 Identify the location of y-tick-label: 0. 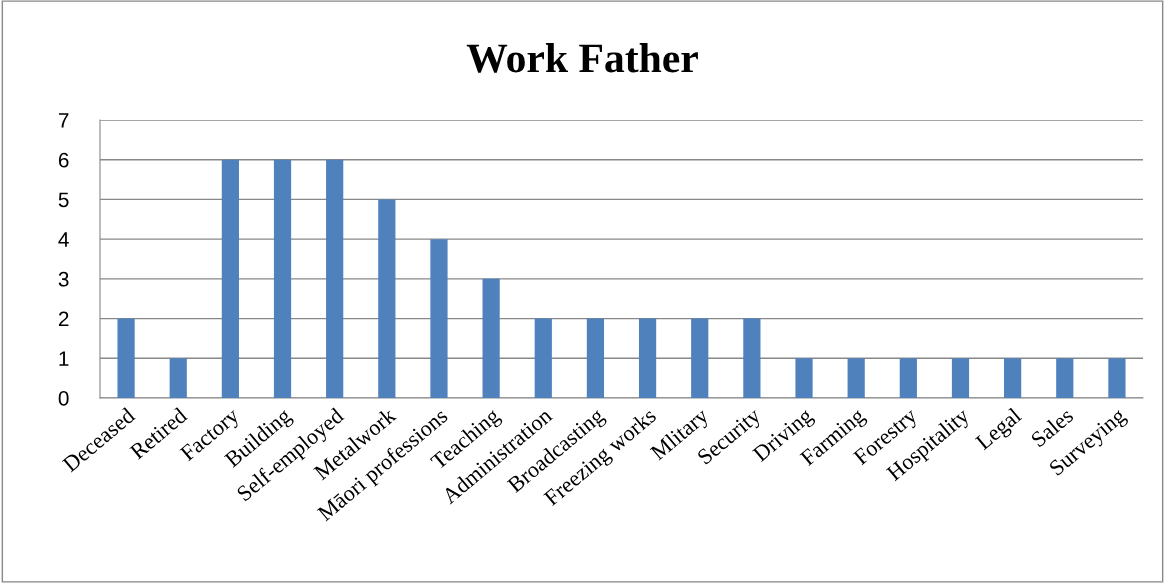
(63, 398).